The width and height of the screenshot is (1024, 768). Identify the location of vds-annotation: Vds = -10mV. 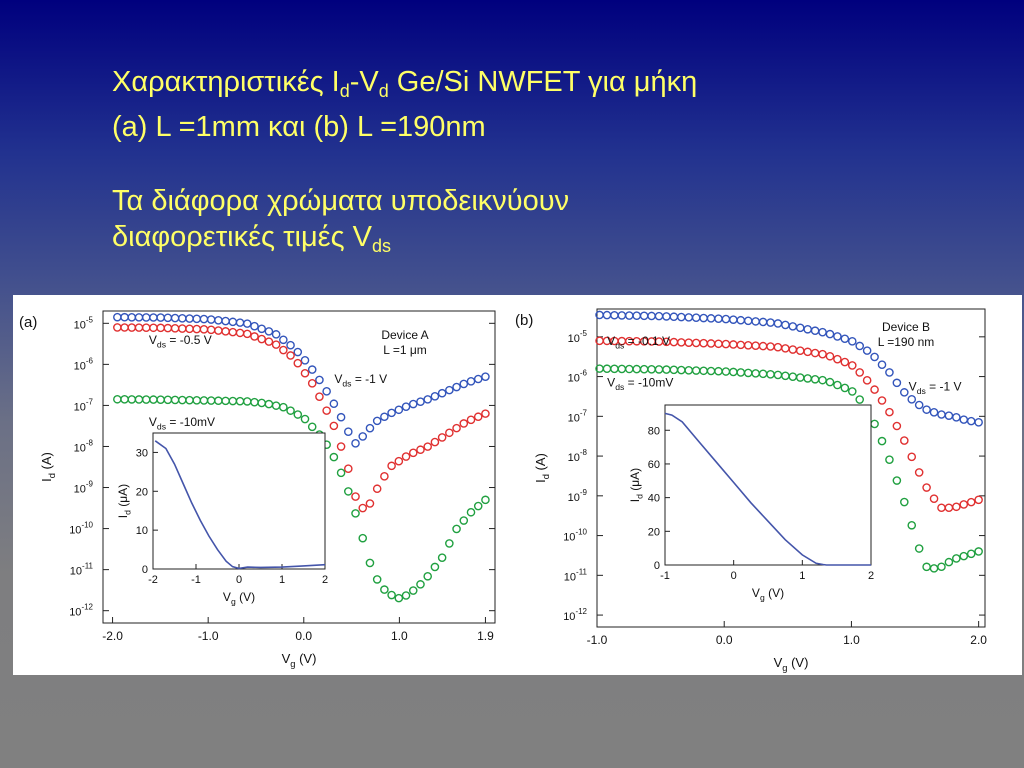
(640, 384).